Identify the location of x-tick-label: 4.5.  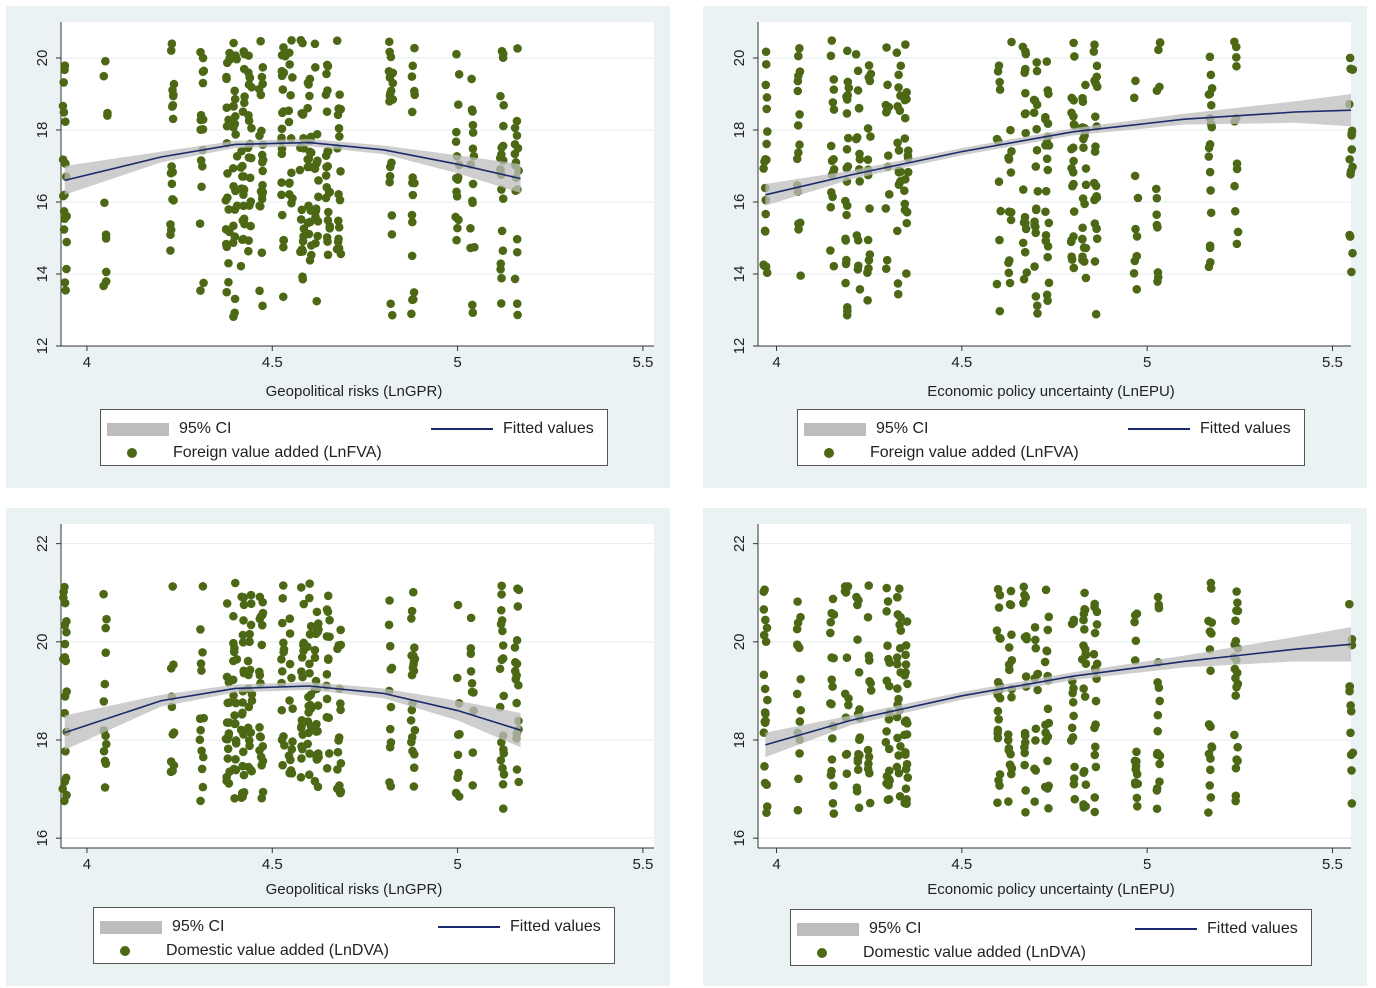
(961, 864).